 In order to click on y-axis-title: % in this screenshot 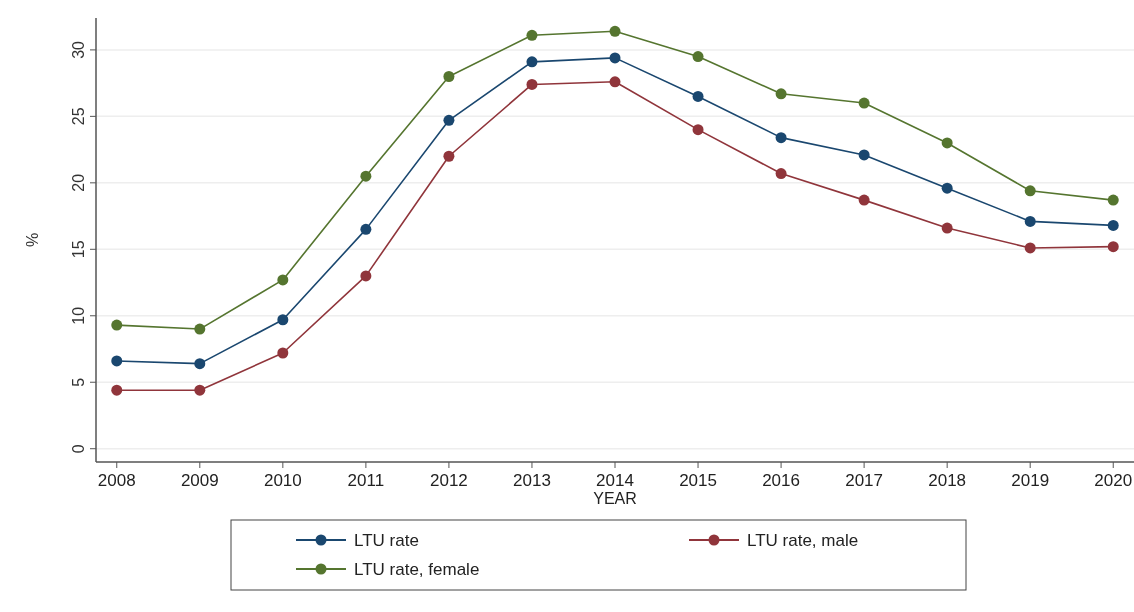, I will do `click(32, 240)`.